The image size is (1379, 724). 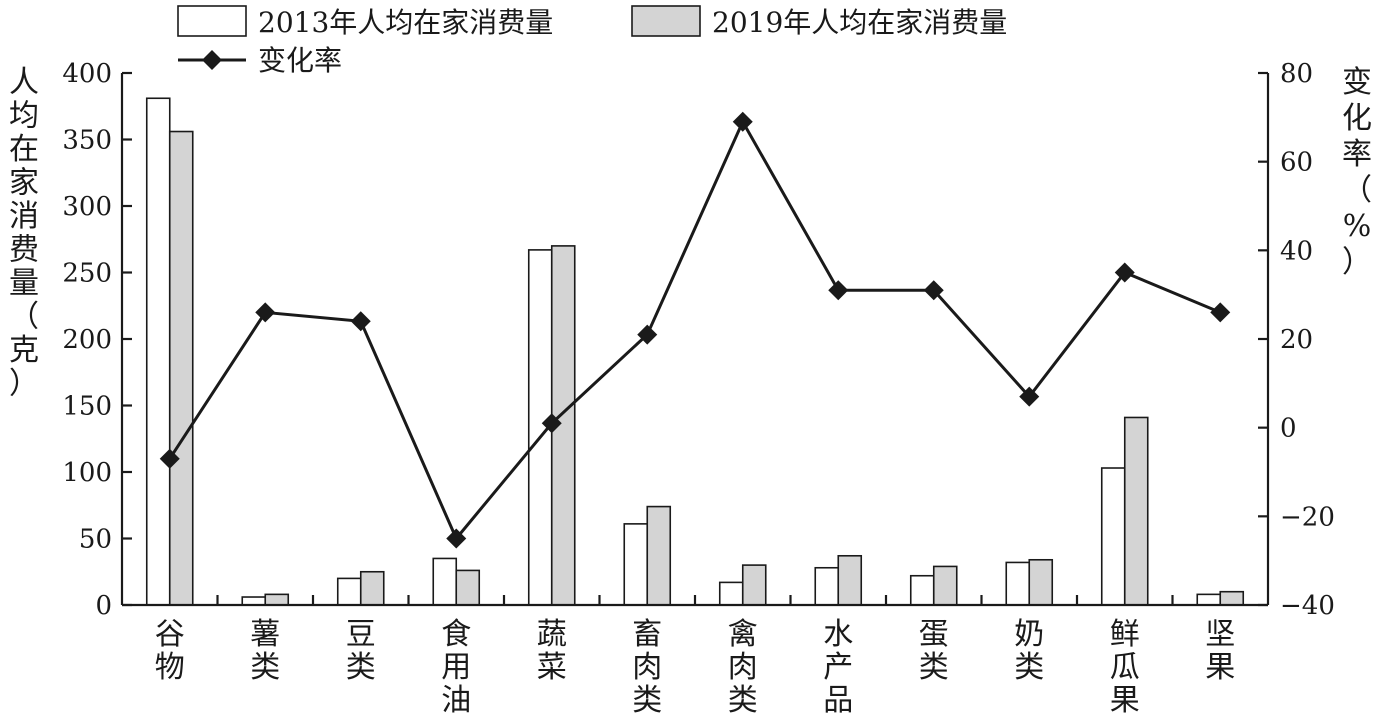 I want to click on category-label: 谷物, so click(x=170, y=651).